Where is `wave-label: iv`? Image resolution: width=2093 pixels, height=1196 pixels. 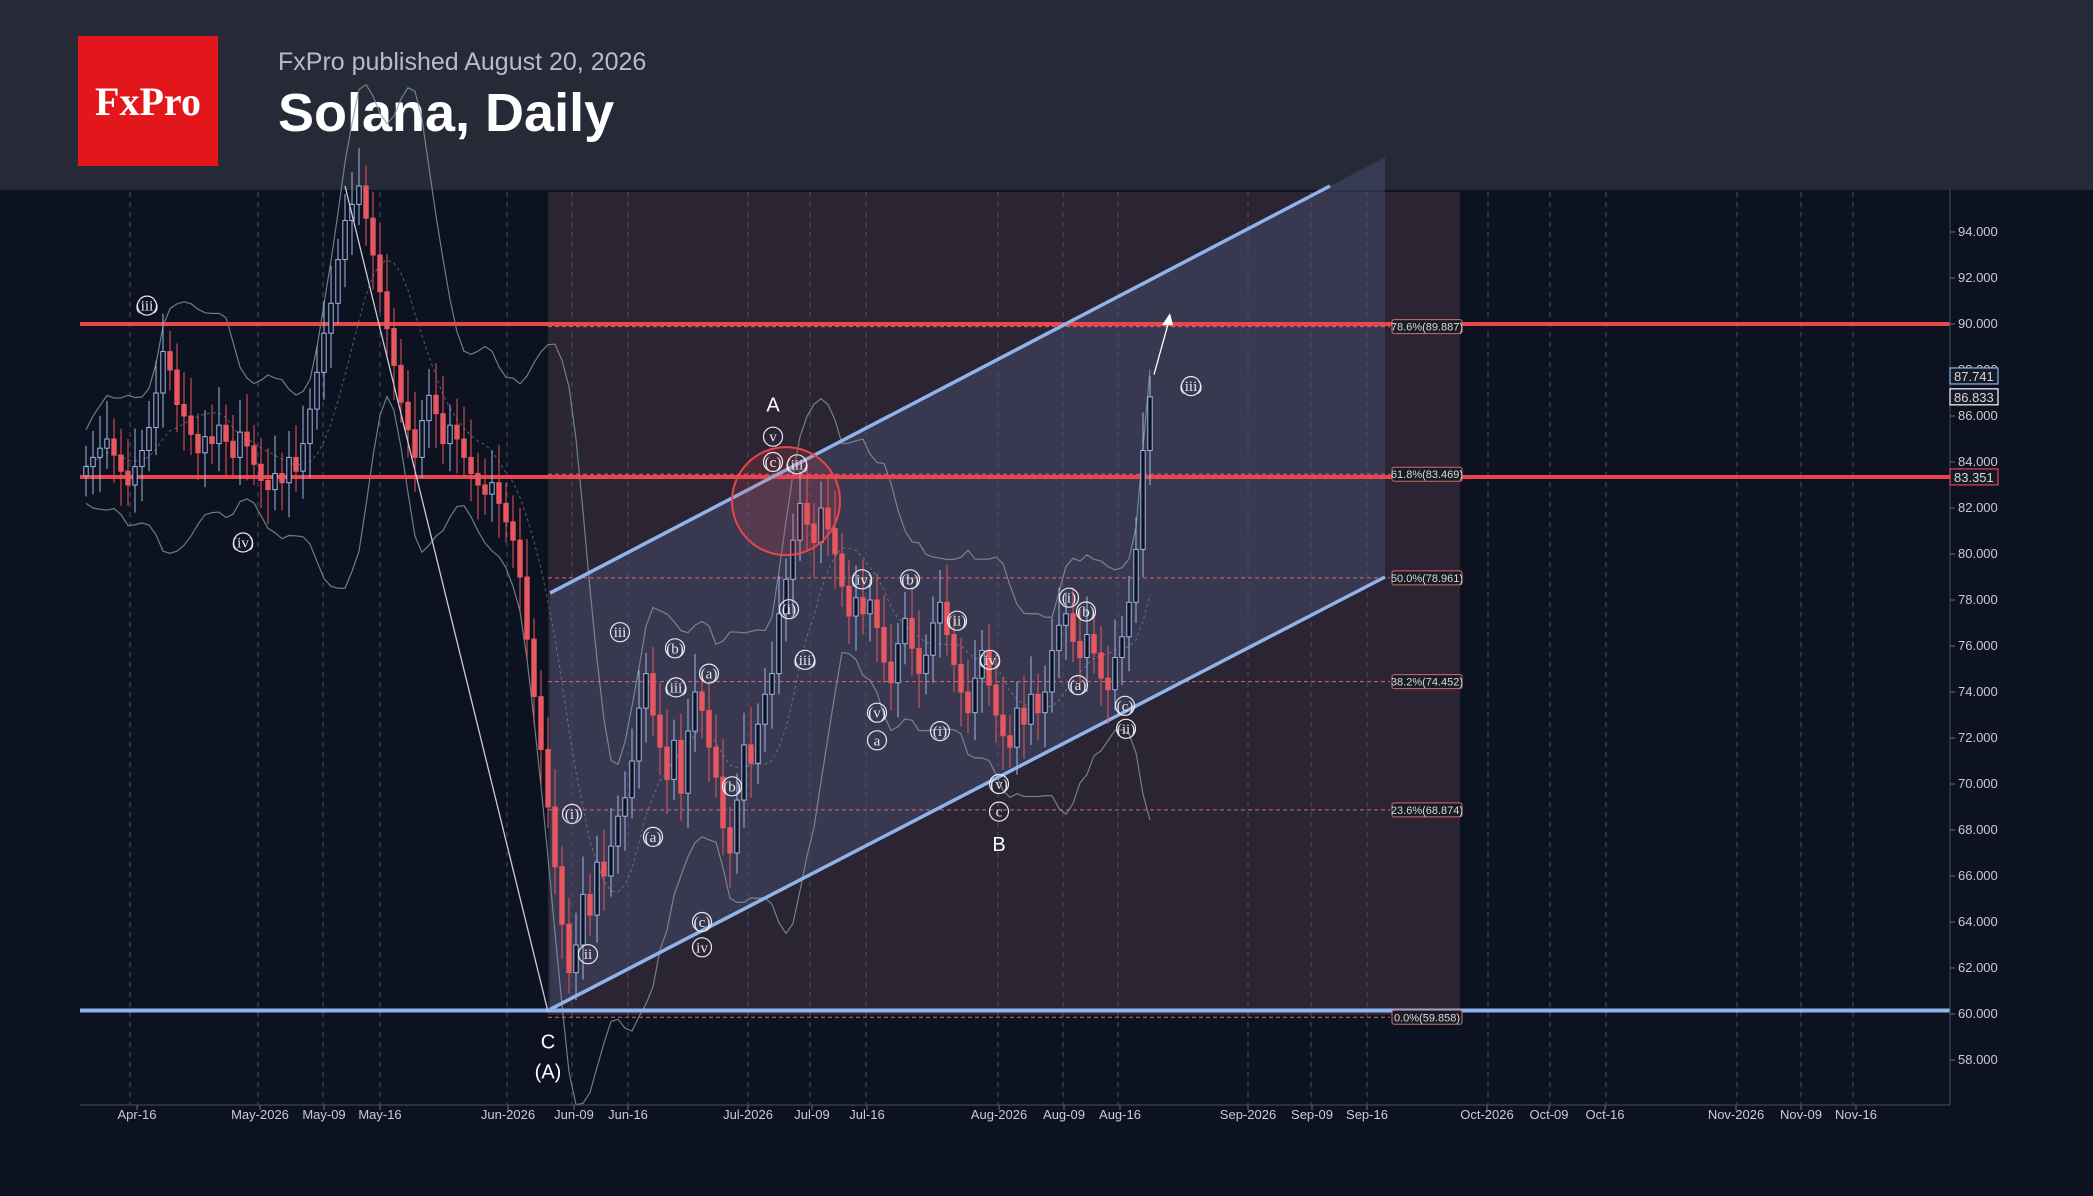
wave-label: iv is located at coordinates (702, 948).